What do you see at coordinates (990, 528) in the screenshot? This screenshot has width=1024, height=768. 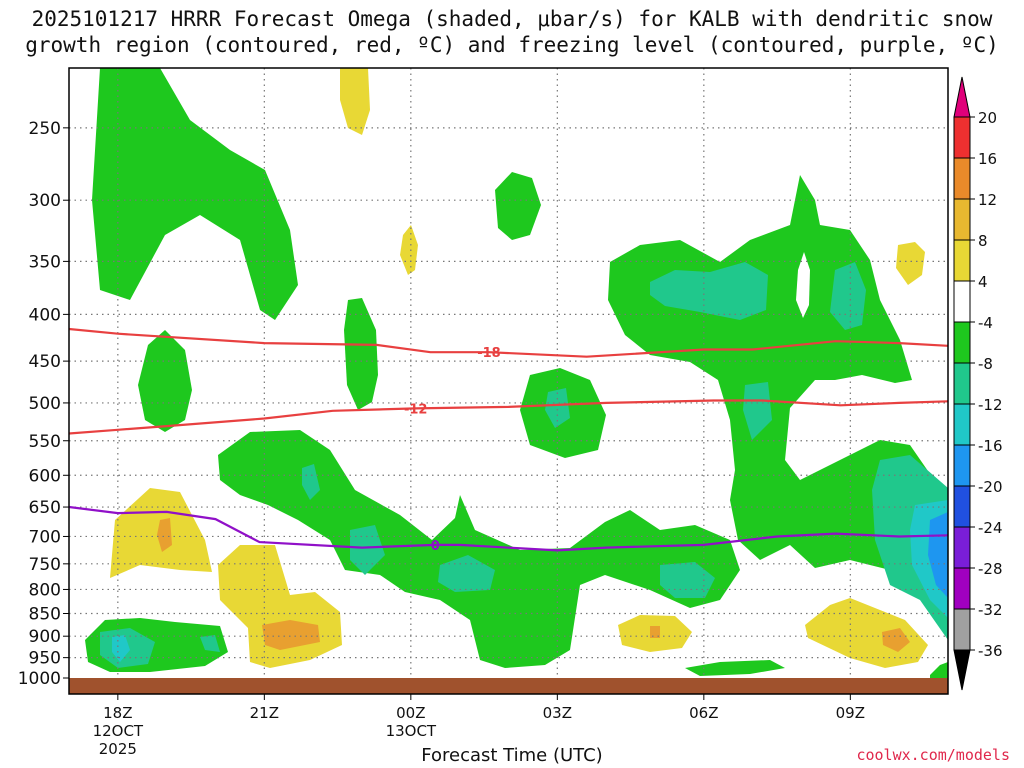 I see `colorbar-label: -24` at bounding box center [990, 528].